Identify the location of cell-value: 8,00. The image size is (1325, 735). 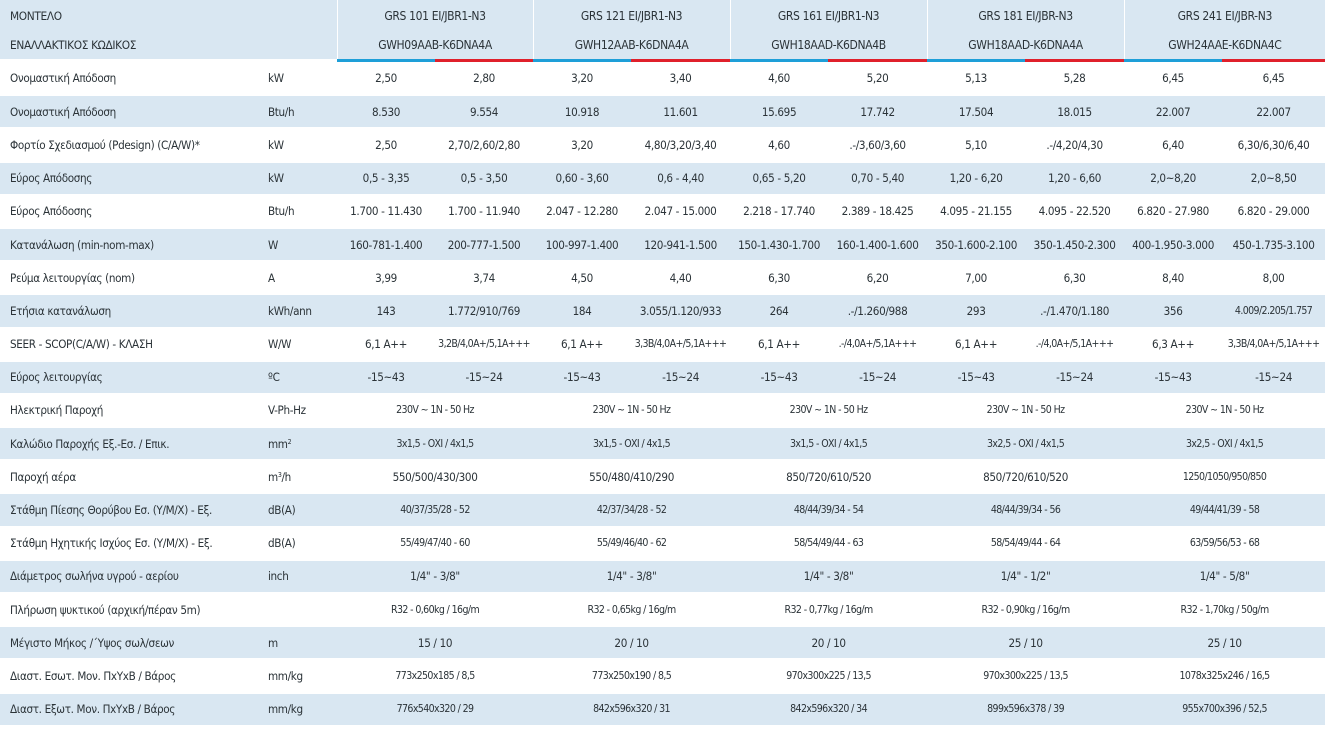
(1273, 278).